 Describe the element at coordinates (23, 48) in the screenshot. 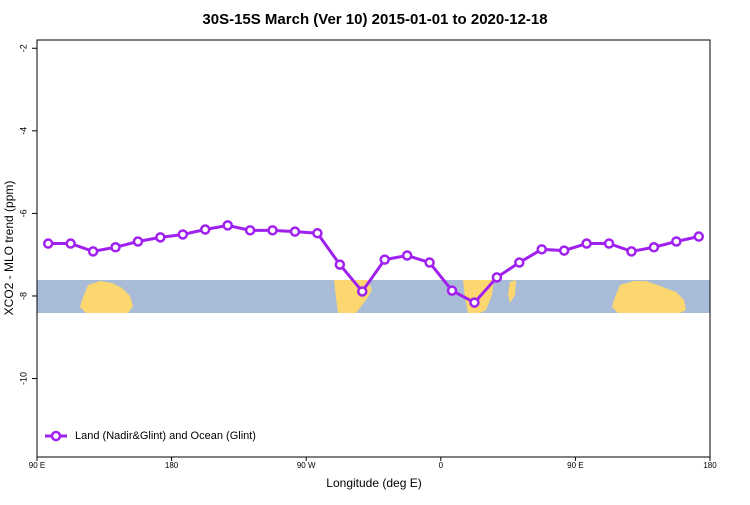

I see `y-tick-label: -2` at that location.